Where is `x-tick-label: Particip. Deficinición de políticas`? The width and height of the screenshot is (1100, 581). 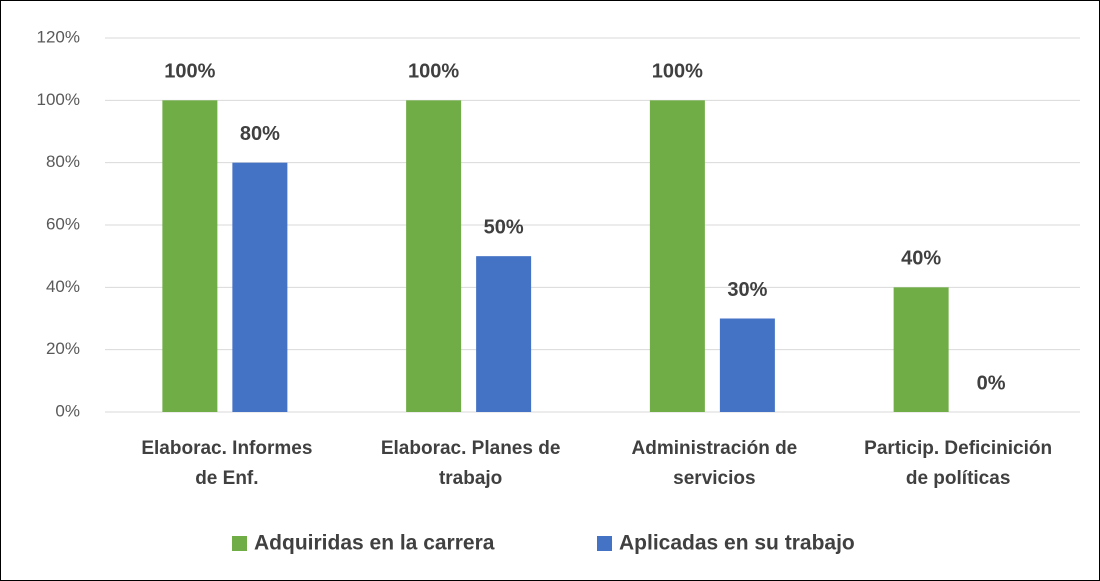 x-tick-label: Particip. Deficinición de políticas is located at coordinates (958, 463).